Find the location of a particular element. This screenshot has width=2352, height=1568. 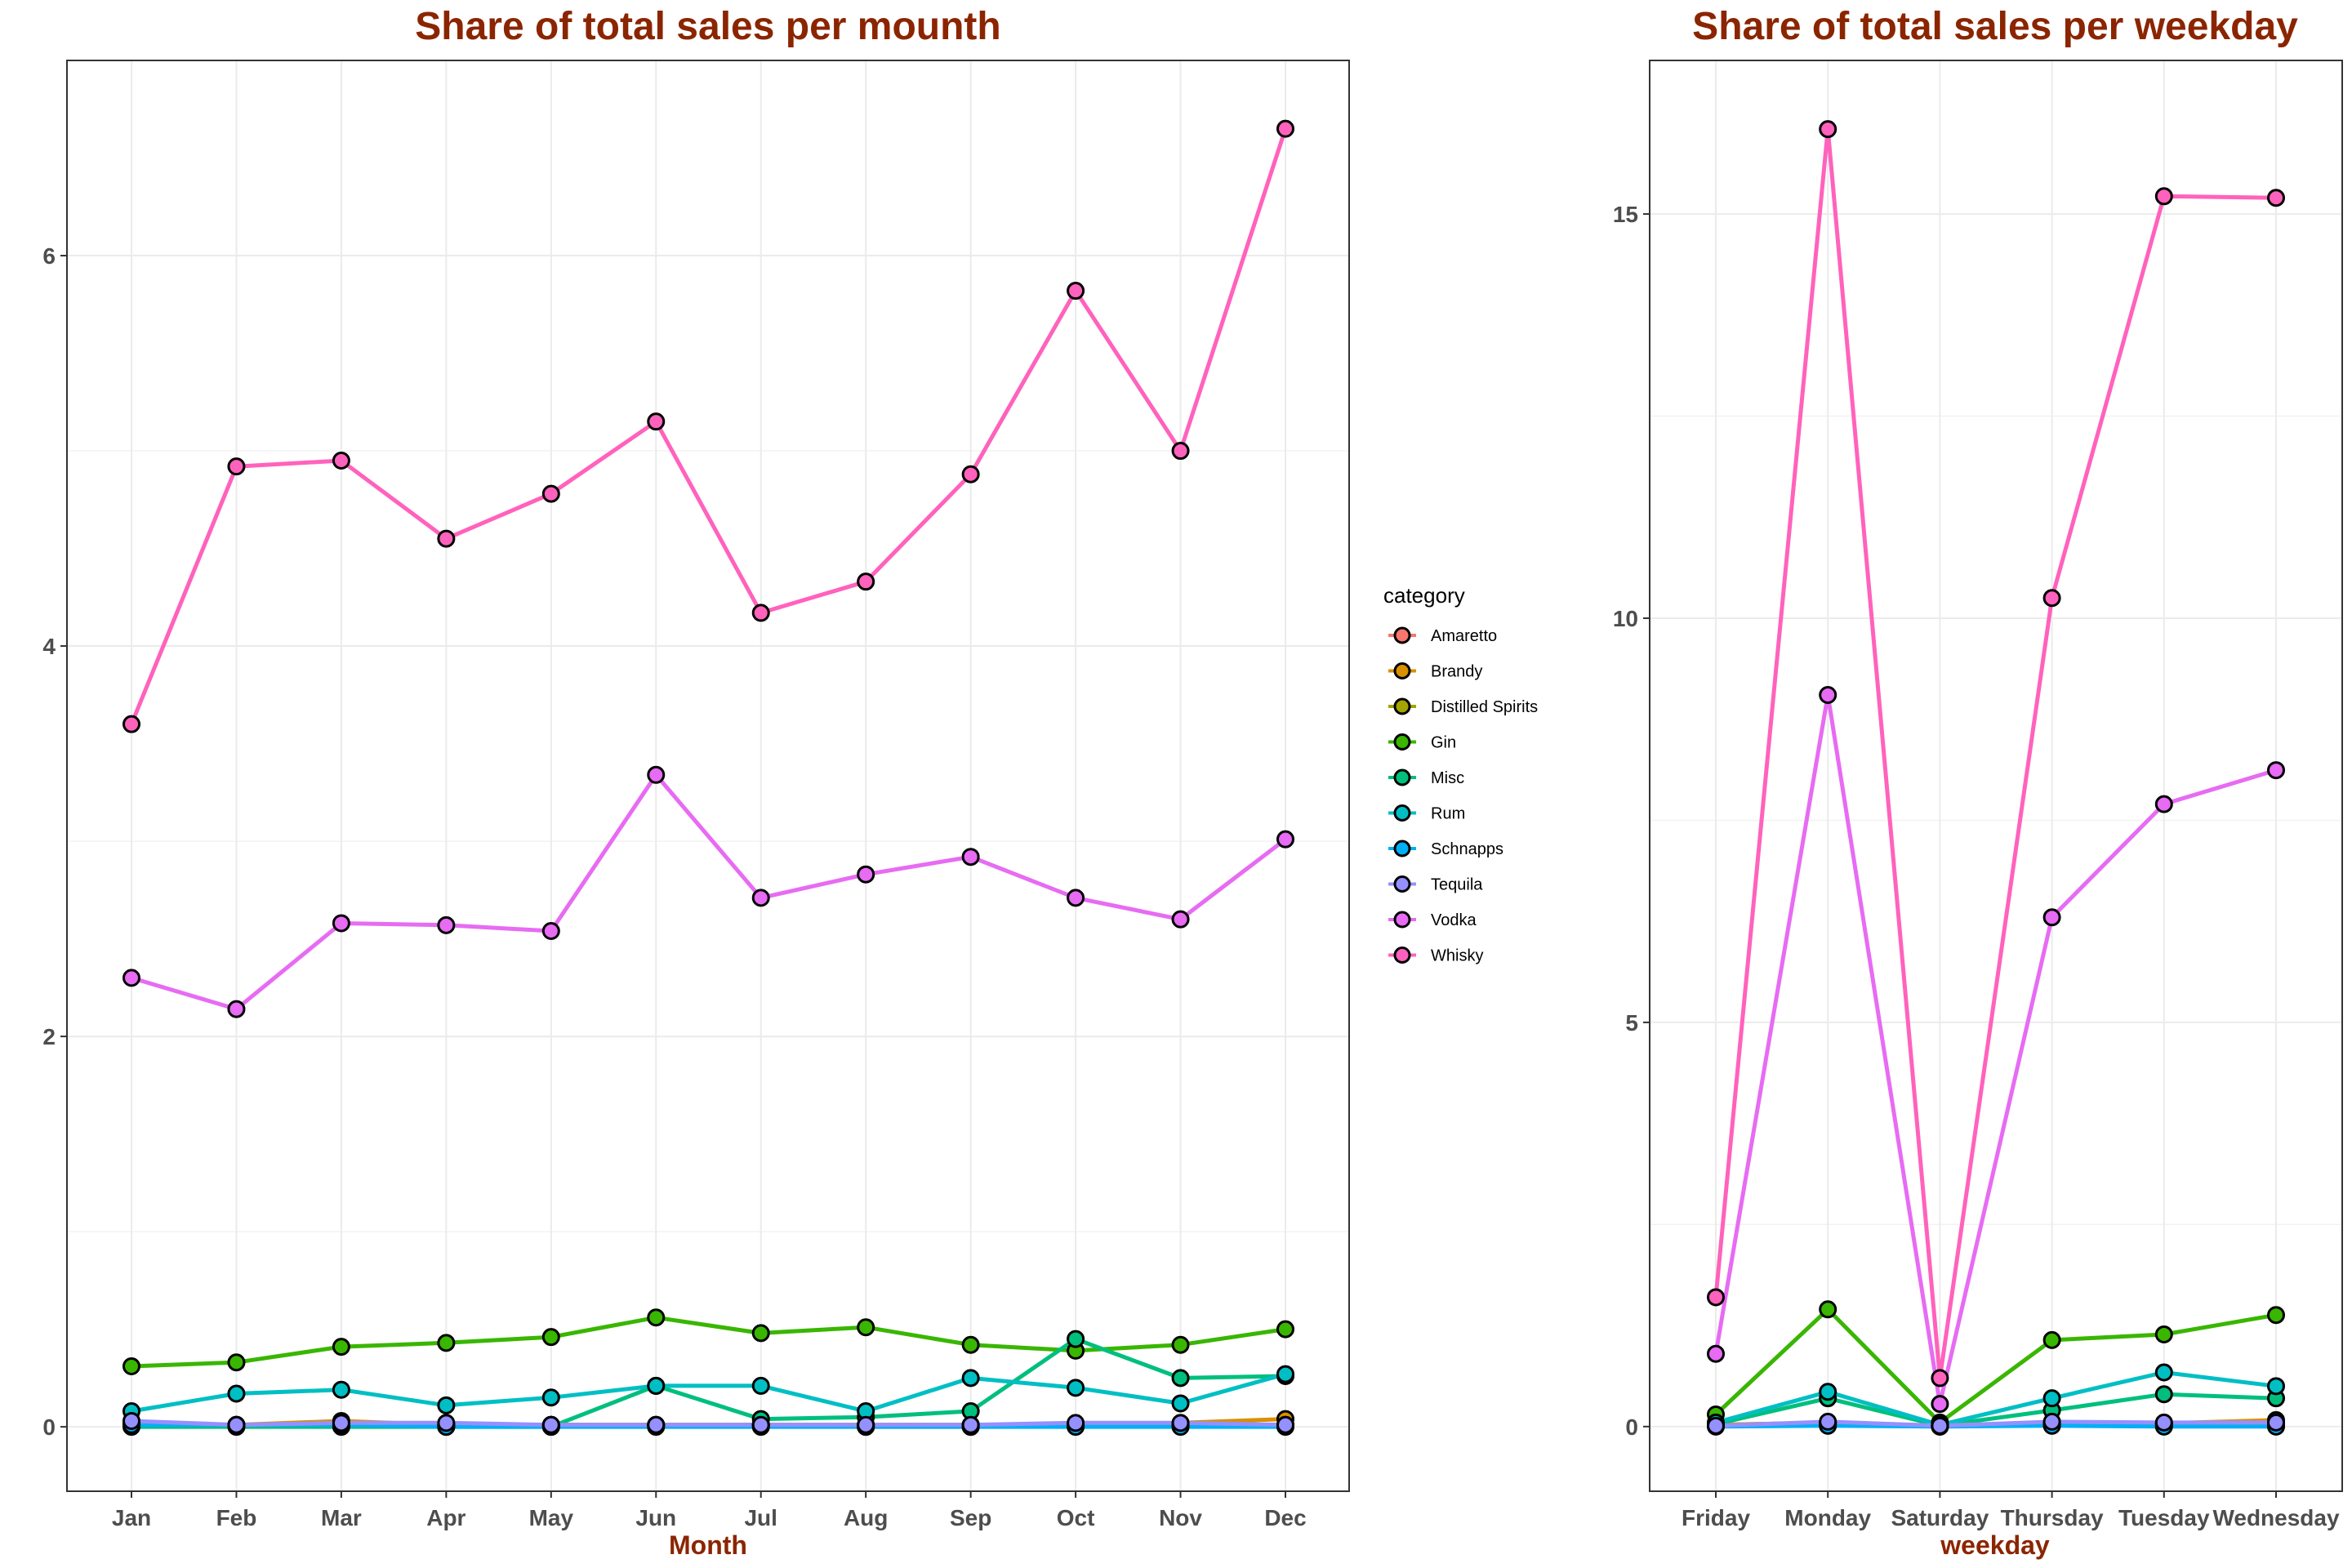

legend-item-distilled-spirits: Distilled Spirits is located at coordinates (1463, 706).